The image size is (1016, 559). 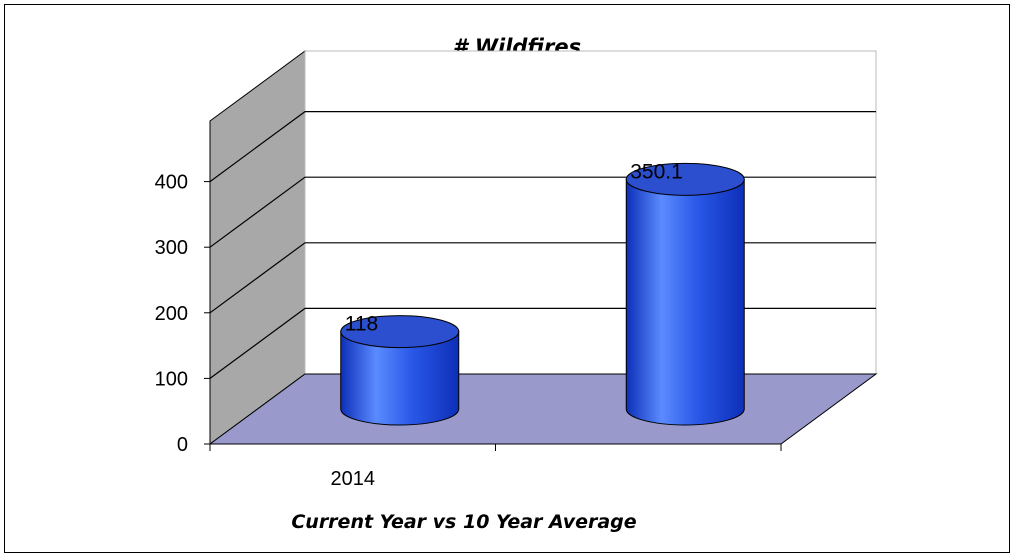 What do you see at coordinates (495, 466) in the screenshot?
I see `x-axis-ticks: 2014` at bounding box center [495, 466].